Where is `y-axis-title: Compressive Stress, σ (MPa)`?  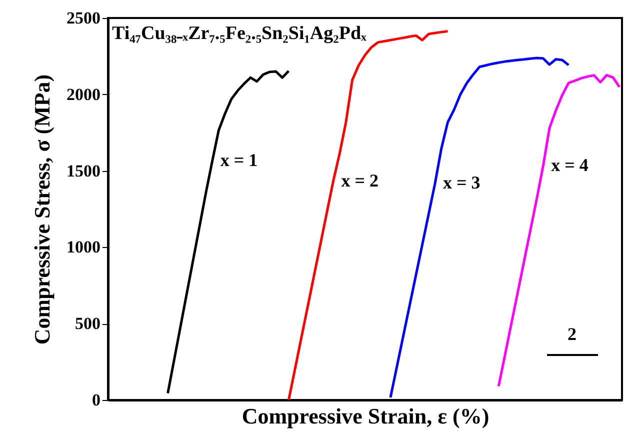
y-axis-title: Compressive Stress, σ (MPa) is located at coordinates (42, 209).